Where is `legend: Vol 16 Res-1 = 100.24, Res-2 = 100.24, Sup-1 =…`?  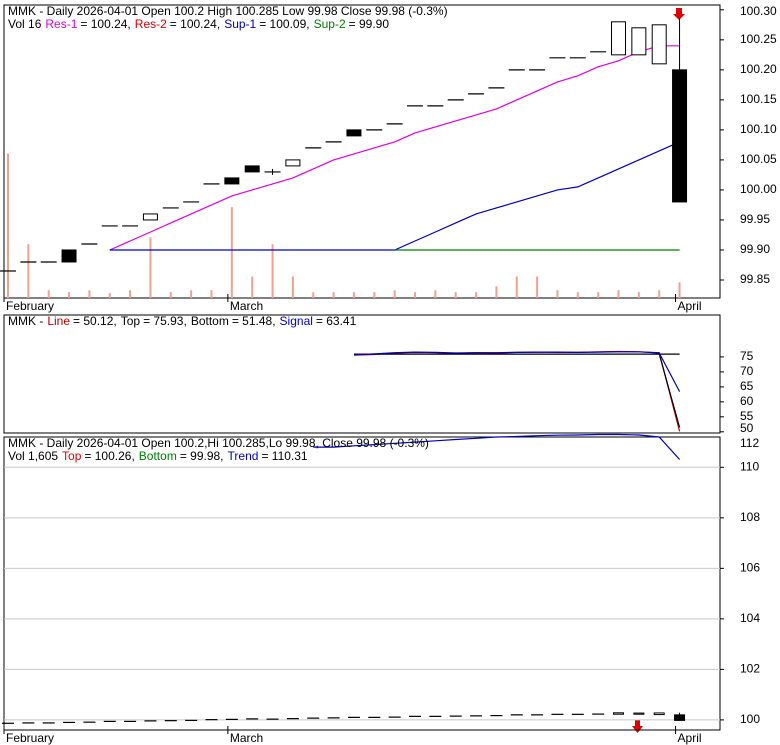
legend: Vol 16 Res-1 = 100.24, Res-2 = 100.24, Sup-1 =… is located at coordinates (198, 24).